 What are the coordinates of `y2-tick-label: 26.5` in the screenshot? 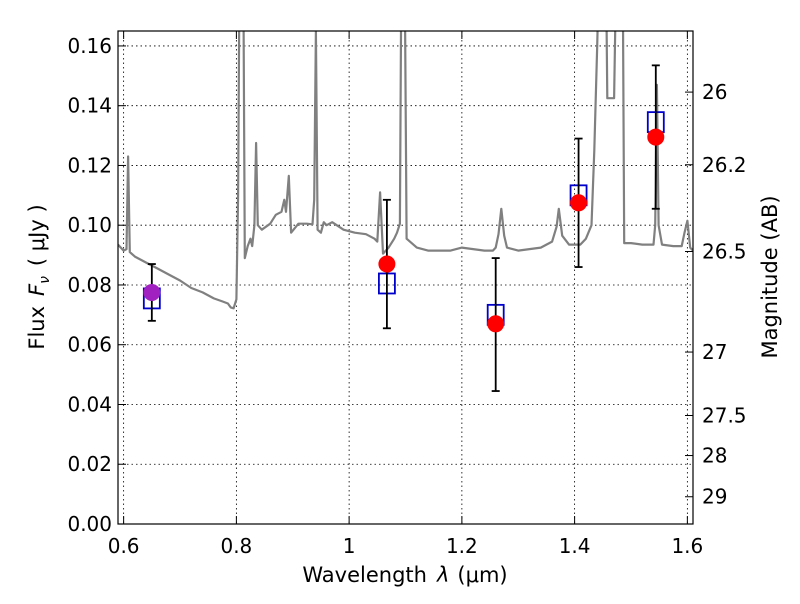 It's located at (724, 251).